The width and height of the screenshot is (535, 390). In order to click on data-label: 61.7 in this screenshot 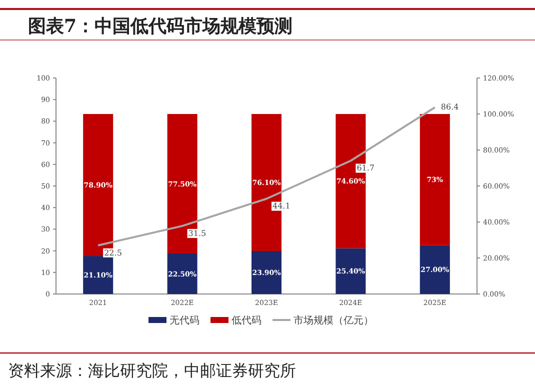, I will do `click(365, 168)`.